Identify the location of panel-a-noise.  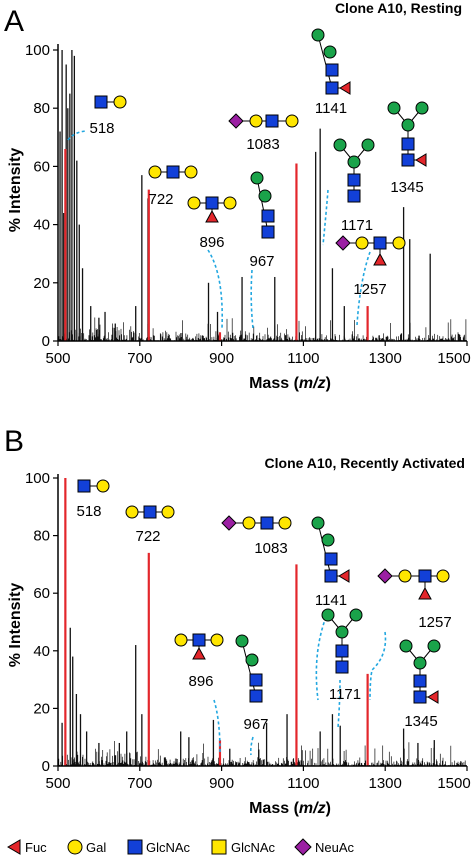
(262, 329).